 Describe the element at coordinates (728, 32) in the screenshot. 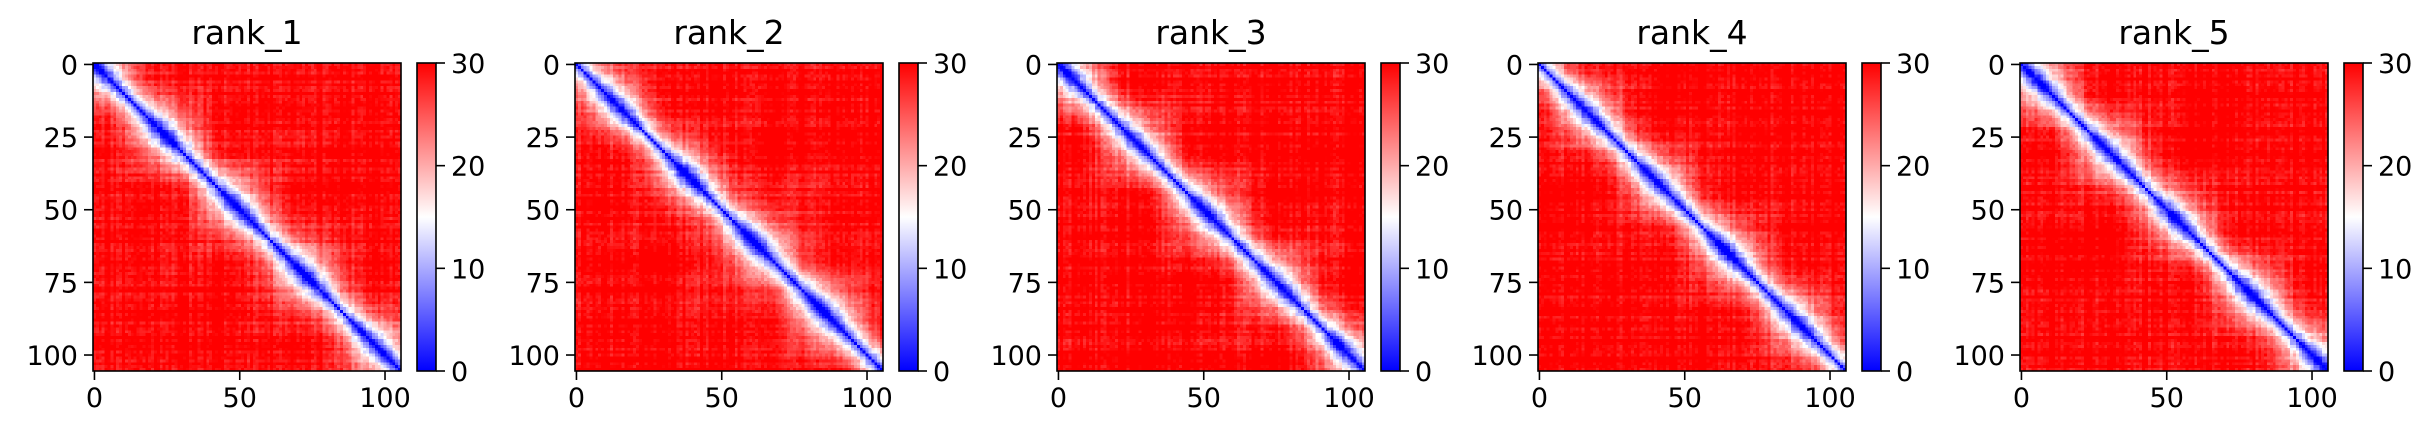

I see `chart-title: rank_2` at that location.